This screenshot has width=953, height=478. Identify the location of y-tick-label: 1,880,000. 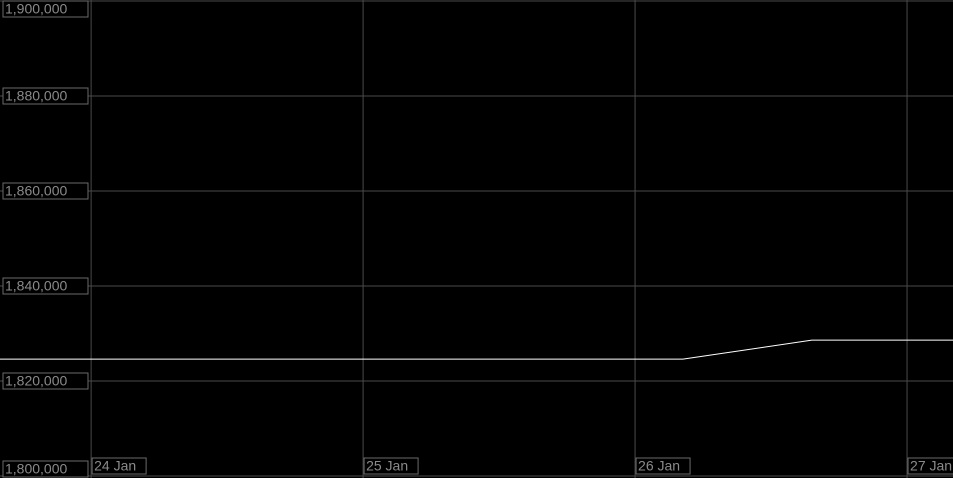
(36, 96).